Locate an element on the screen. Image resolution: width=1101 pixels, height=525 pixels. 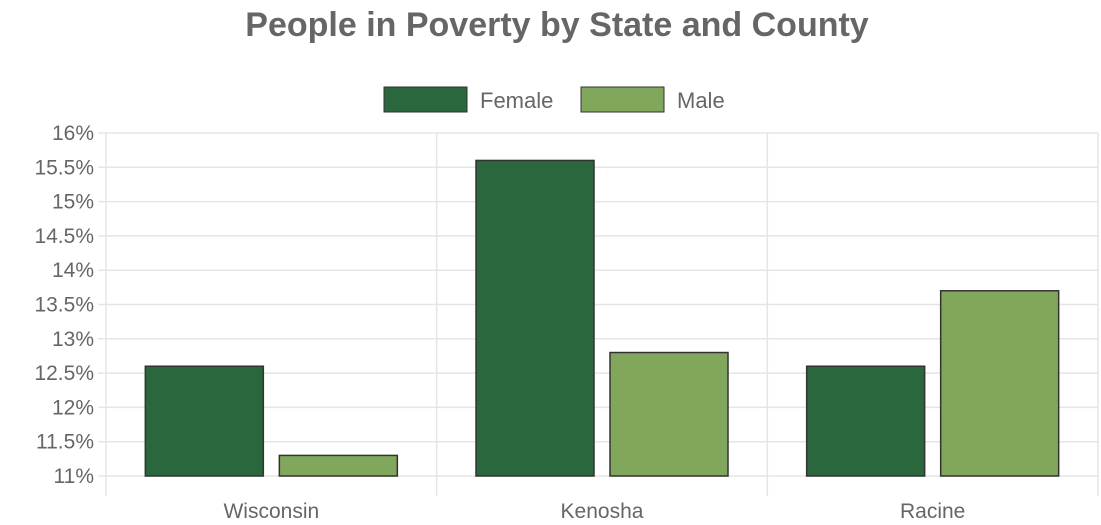
y-tick-label: 13.5% is located at coordinates (64, 305).